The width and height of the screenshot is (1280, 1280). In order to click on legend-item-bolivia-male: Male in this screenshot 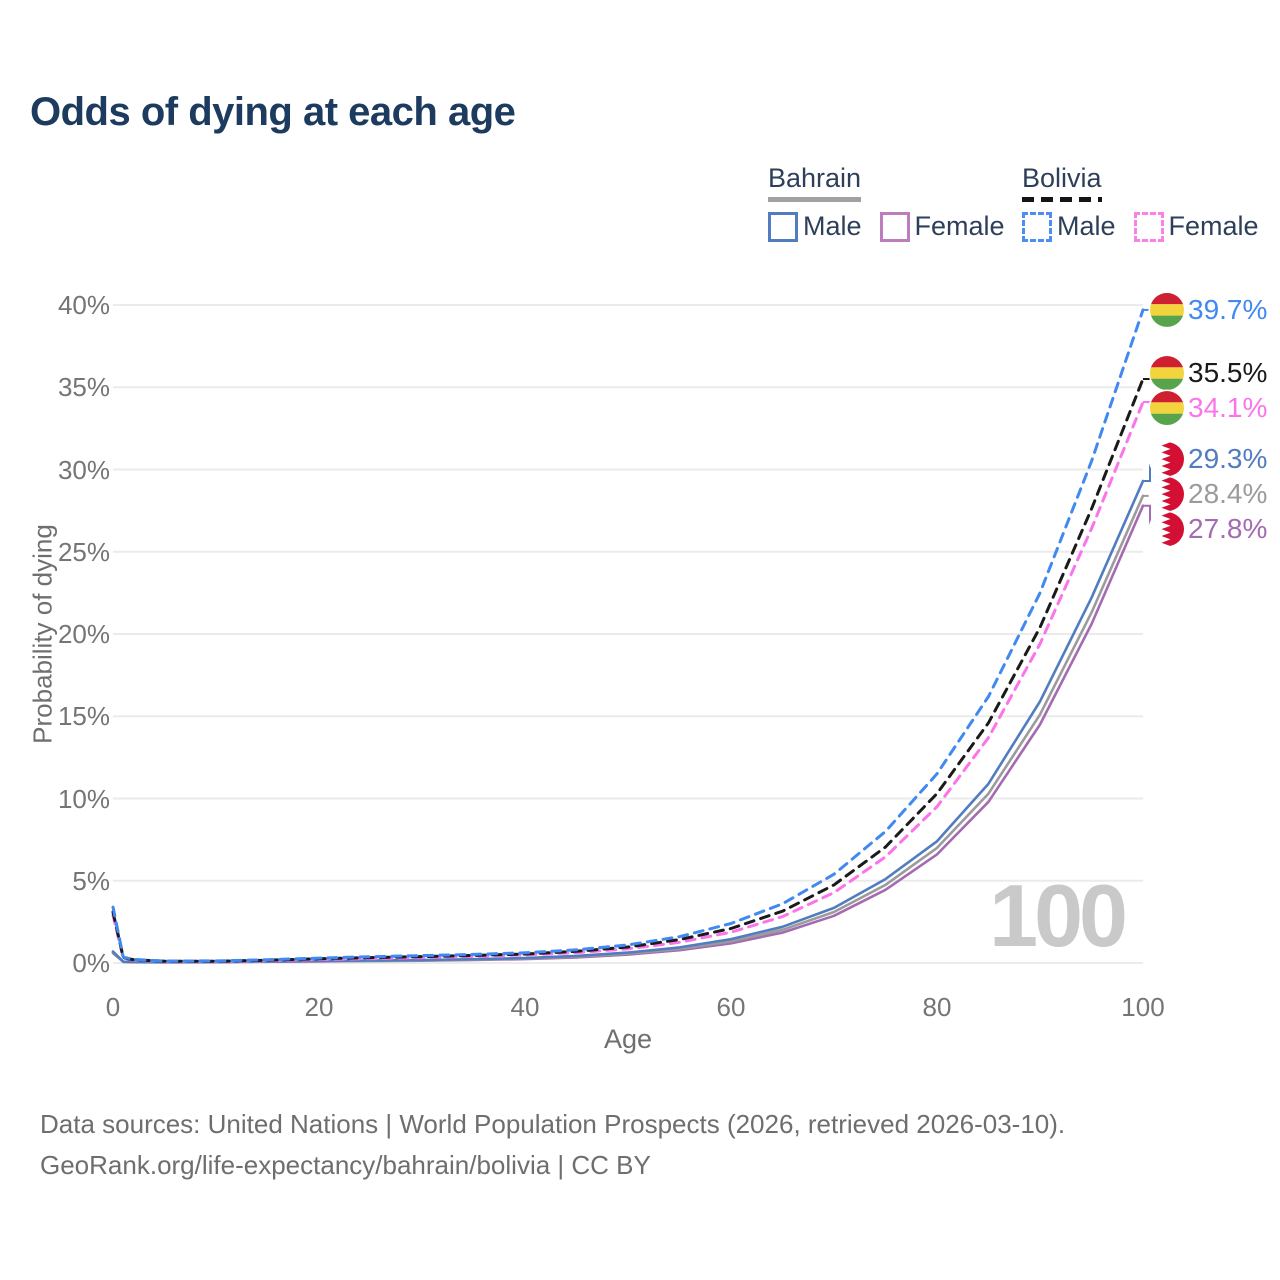, I will do `click(1069, 226)`.